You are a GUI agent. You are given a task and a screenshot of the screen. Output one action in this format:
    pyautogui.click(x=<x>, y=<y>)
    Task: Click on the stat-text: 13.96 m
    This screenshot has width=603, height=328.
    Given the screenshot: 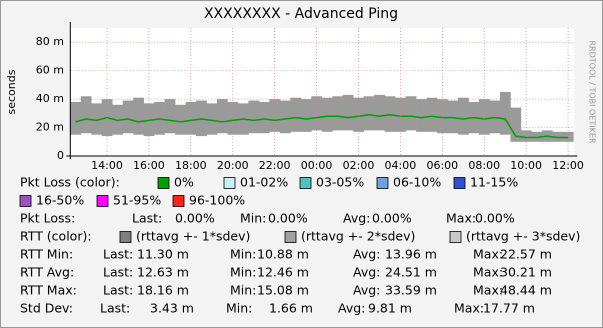 What is the action you would take?
    pyautogui.click(x=411, y=254)
    